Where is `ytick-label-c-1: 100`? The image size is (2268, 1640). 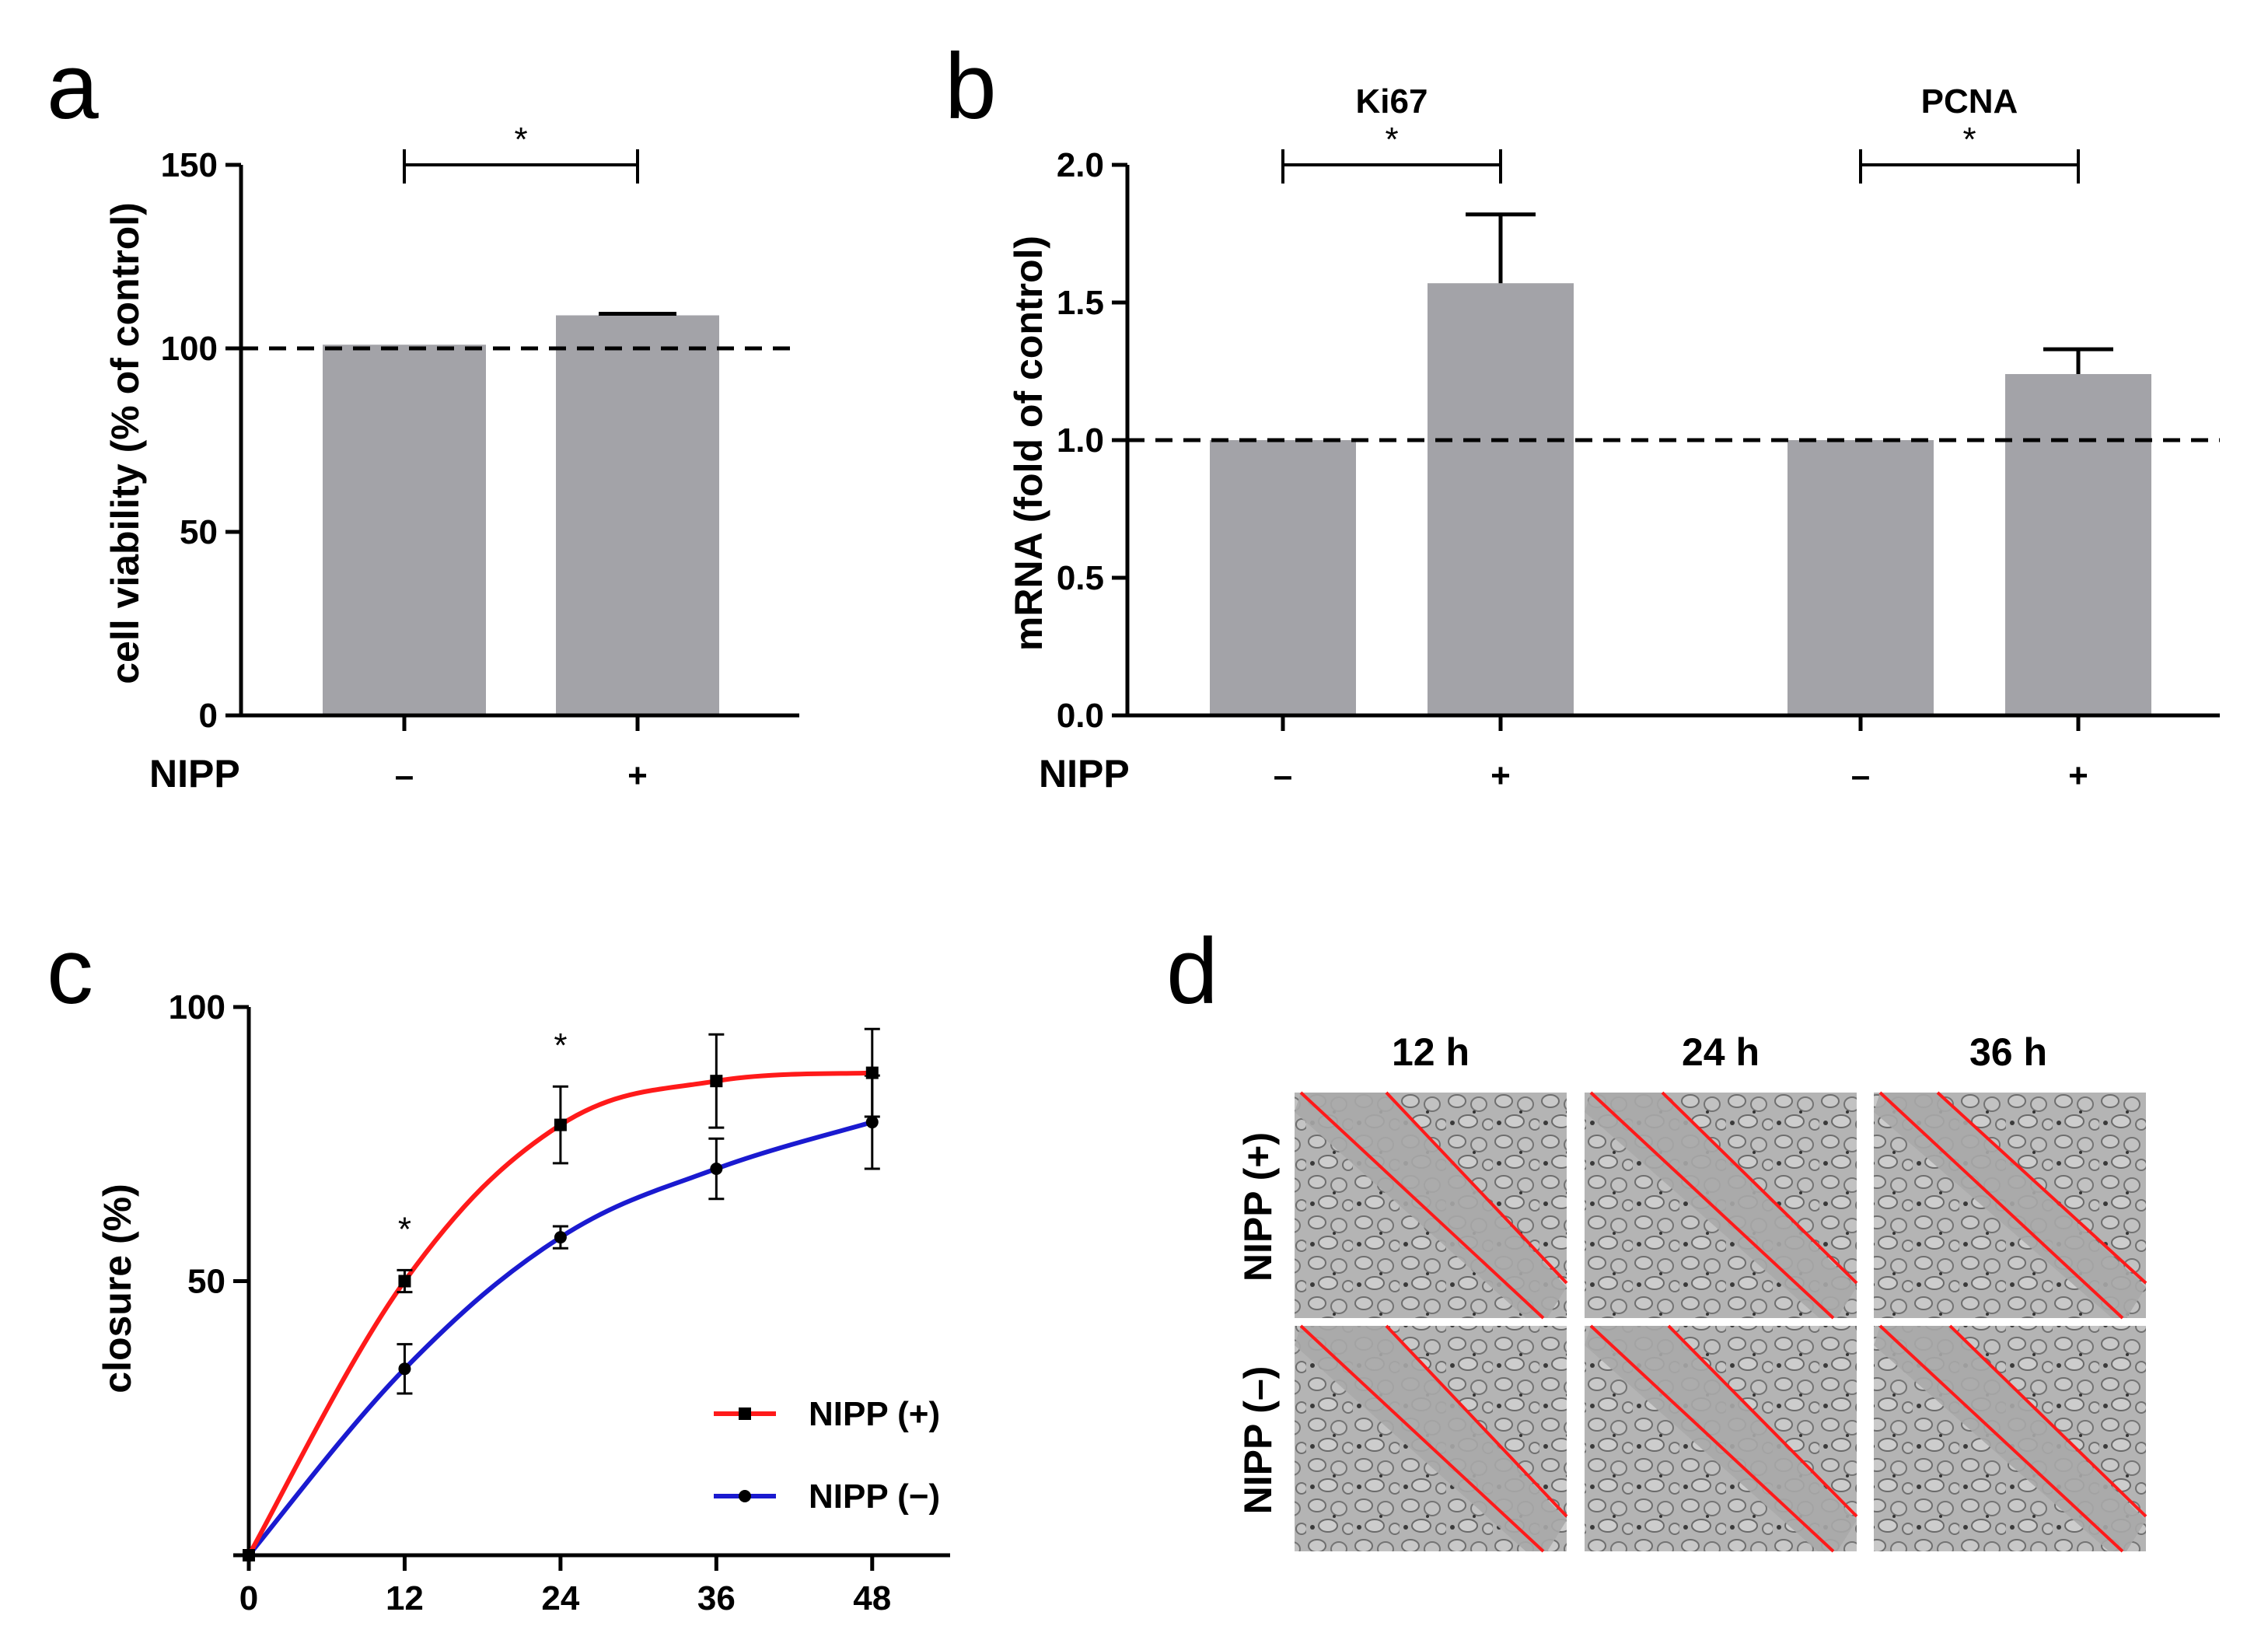 ytick-label-c-1: 100 is located at coordinates (197, 1007).